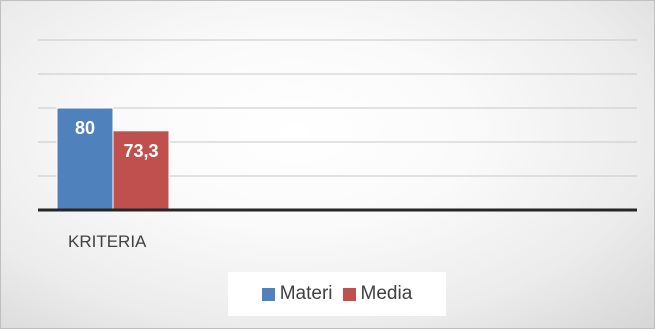 The width and height of the screenshot is (655, 329). Describe the element at coordinates (85, 128) in the screenshot. I see `data-label-materi: 80` at that location.